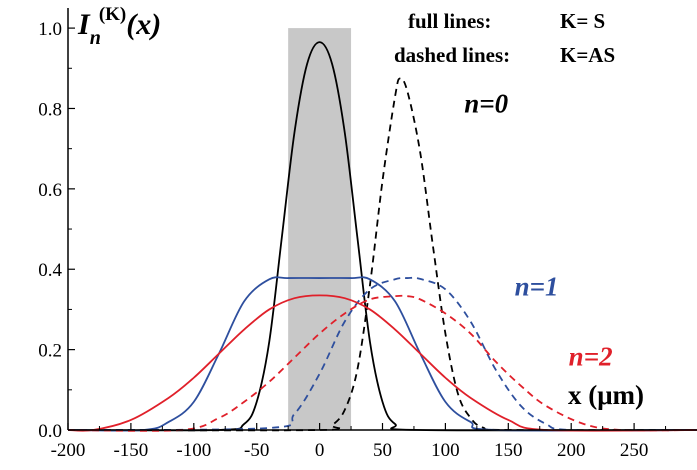 The image size is (697, 470). Describe the element at coordinates (50, 29) in the screenshot. I see `y-tick-label: 1.0` at that location.